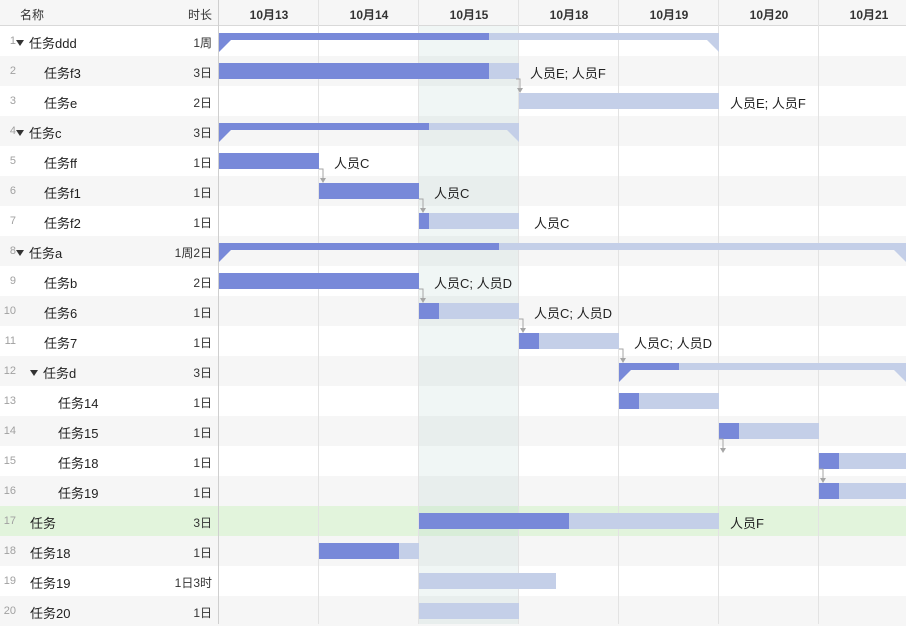  Describe the element at coordinates (62, 72) in the screenshot. I see `task-name: 任务f3` at that location.